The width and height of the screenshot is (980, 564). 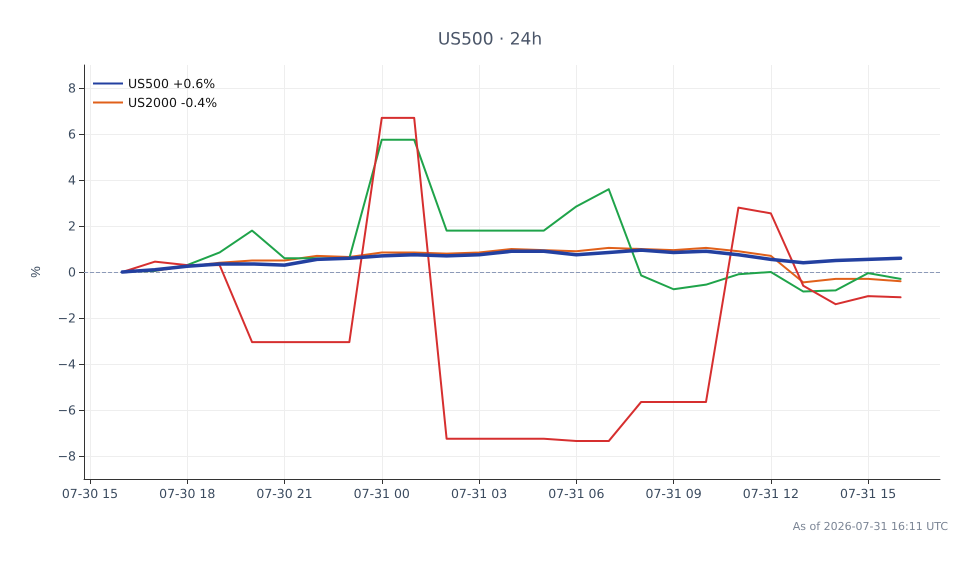 I want to click on y-tick-label: 4, so click(x=72, y=180).